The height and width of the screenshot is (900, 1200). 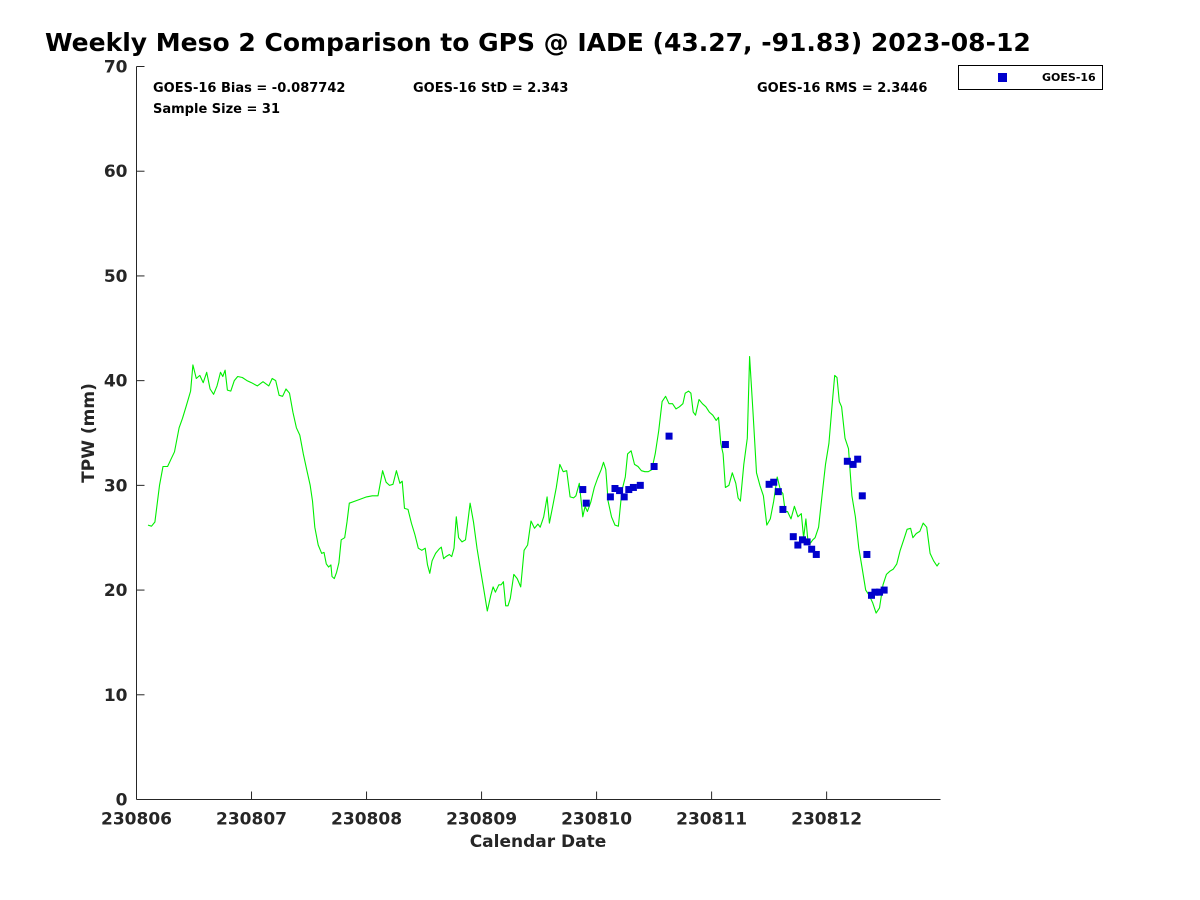 I want to click on y-tick-label: 50, so click(x=116, y=277).